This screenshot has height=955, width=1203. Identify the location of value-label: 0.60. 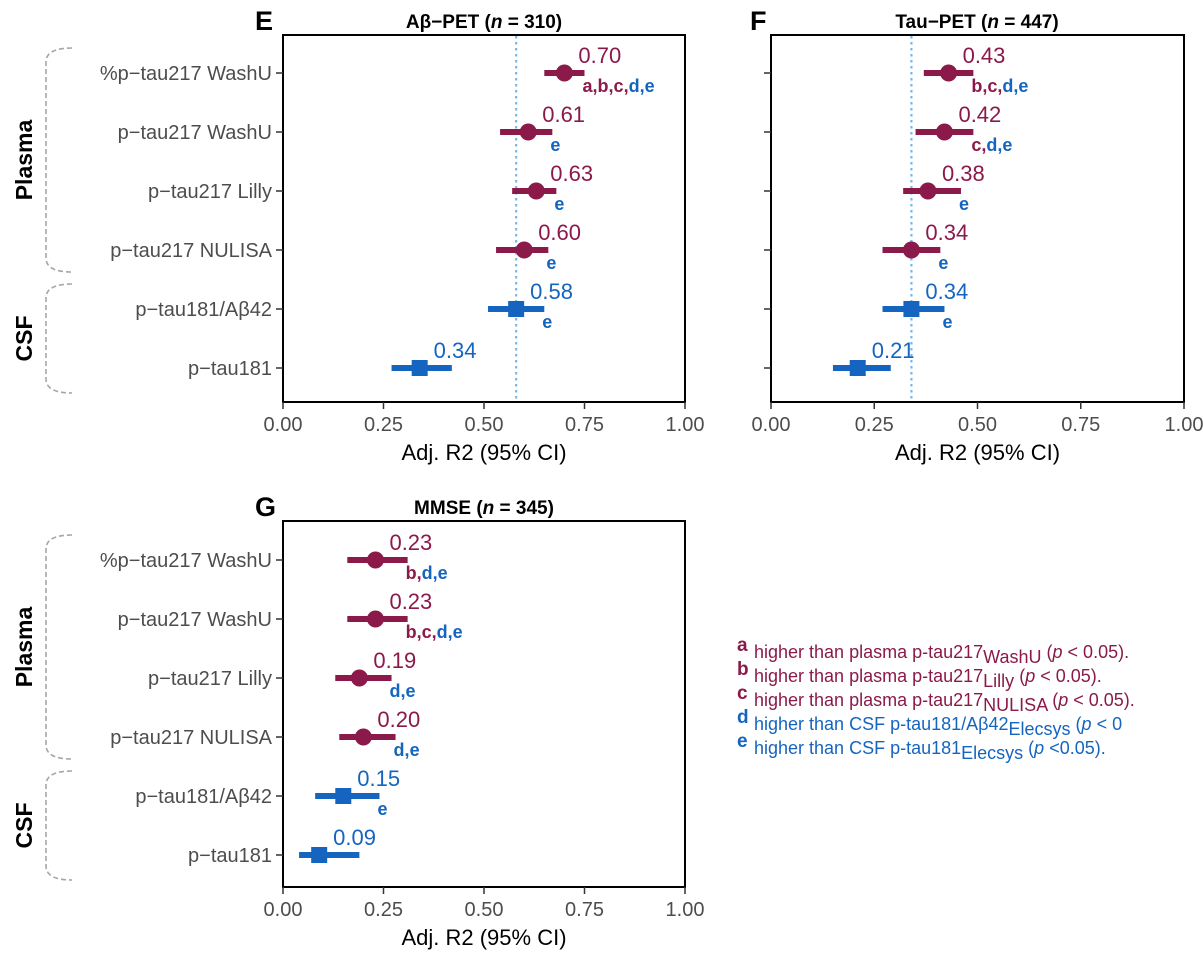
(559, 232).